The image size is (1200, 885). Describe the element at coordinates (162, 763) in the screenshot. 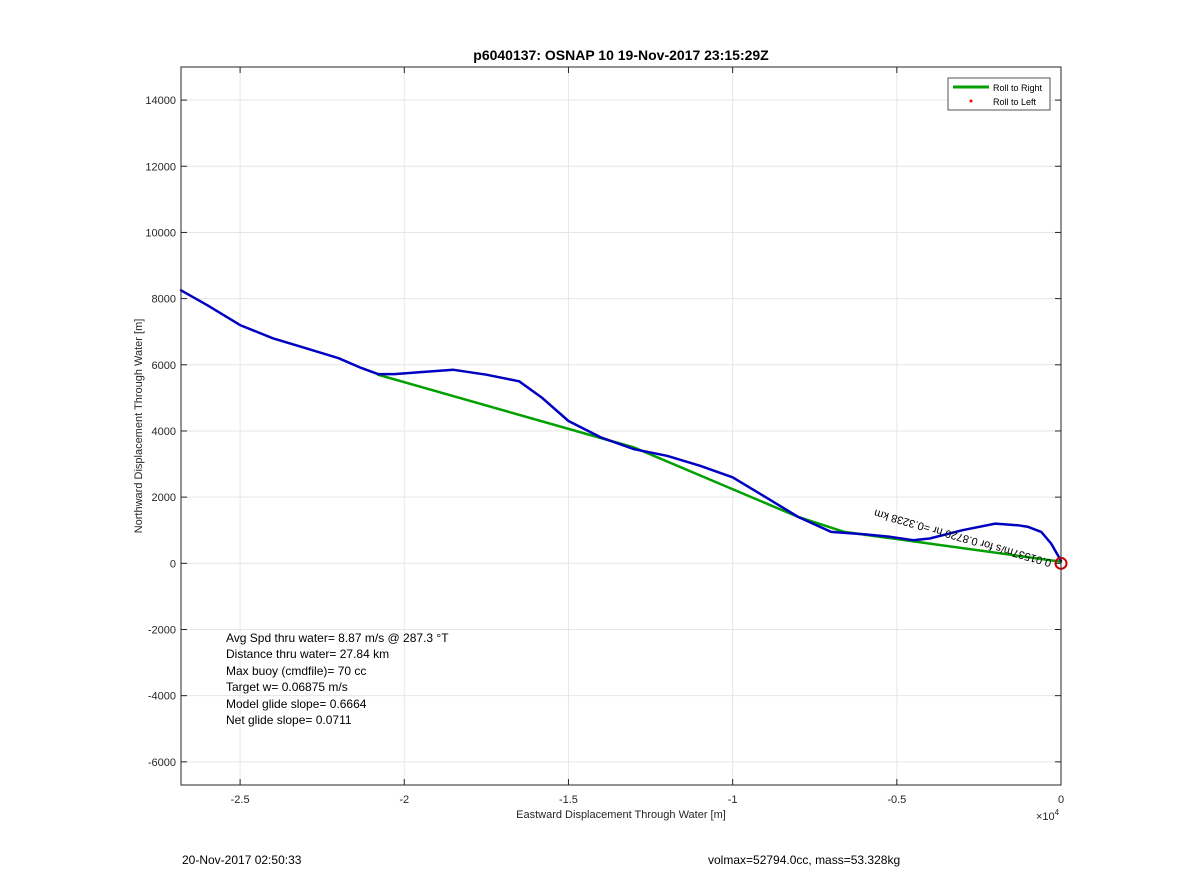

I see `y-tick-label: -6000` at that location.